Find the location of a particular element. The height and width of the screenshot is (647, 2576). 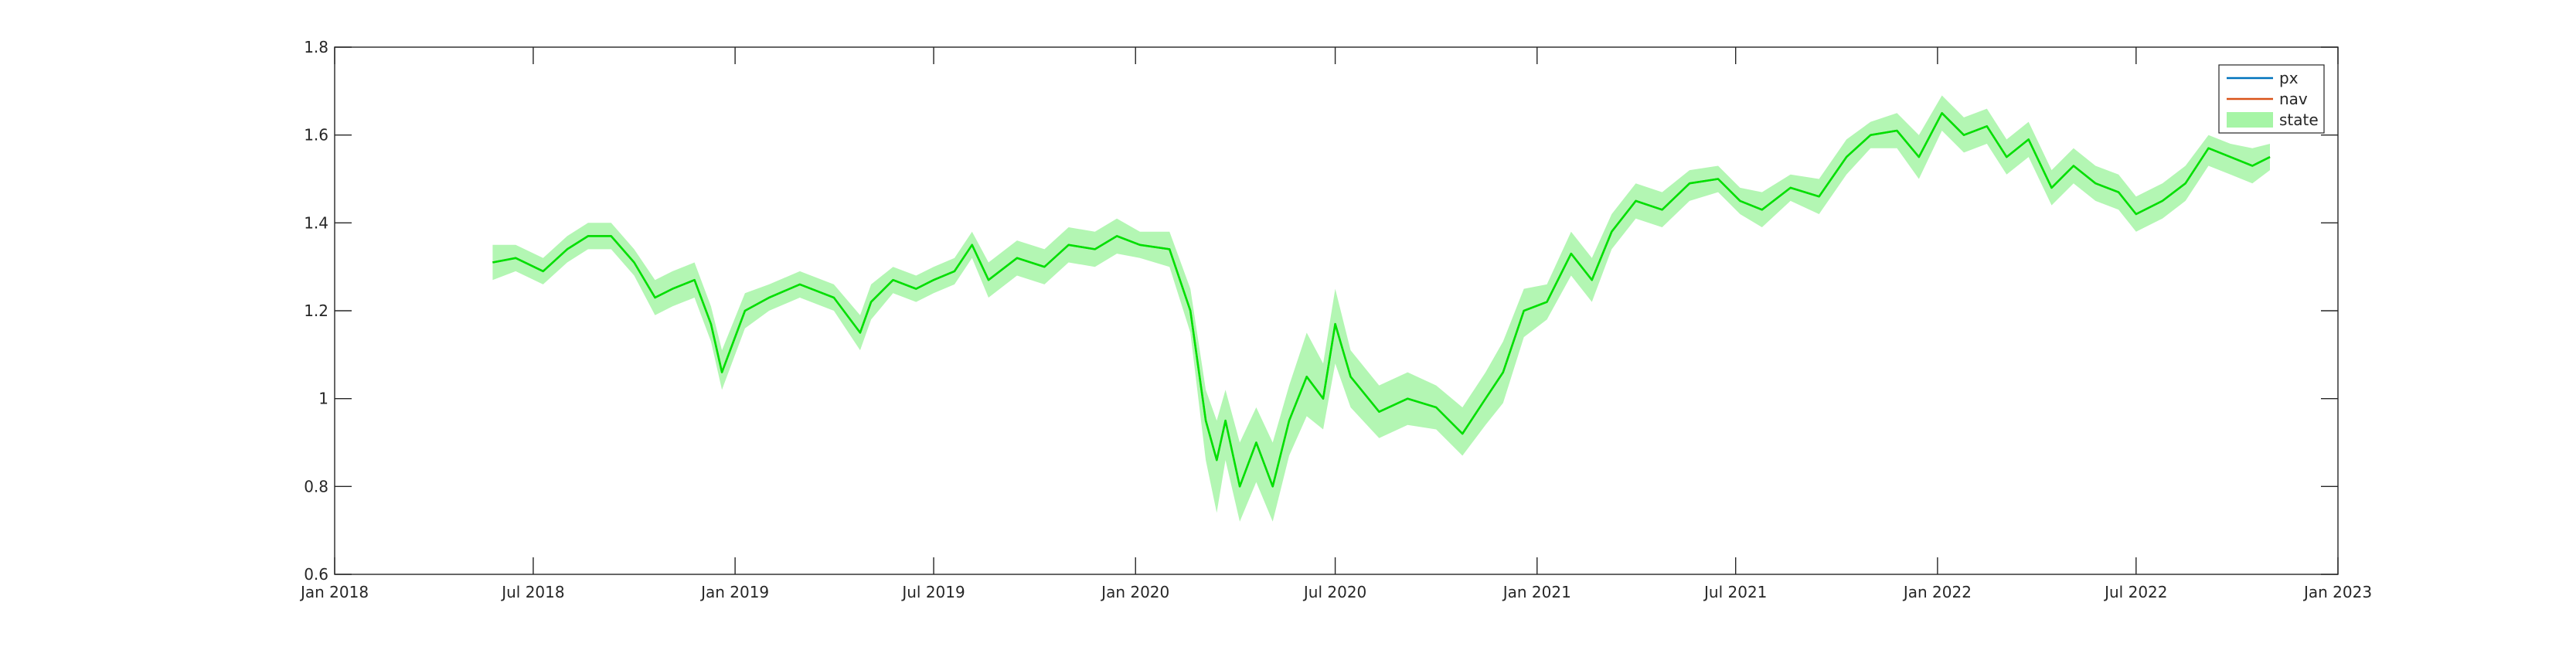

x-tick-label: Jan 2023 is located at coordinates (2337, 592).